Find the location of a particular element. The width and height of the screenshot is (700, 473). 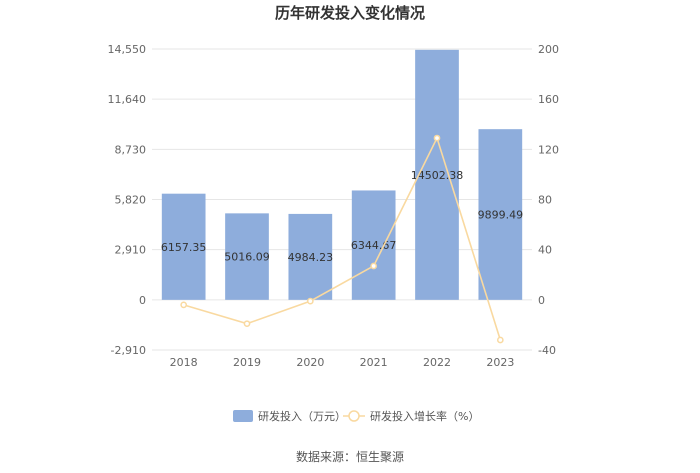

bar-data-label: 5016.09 is located at coordinates (247, 257).